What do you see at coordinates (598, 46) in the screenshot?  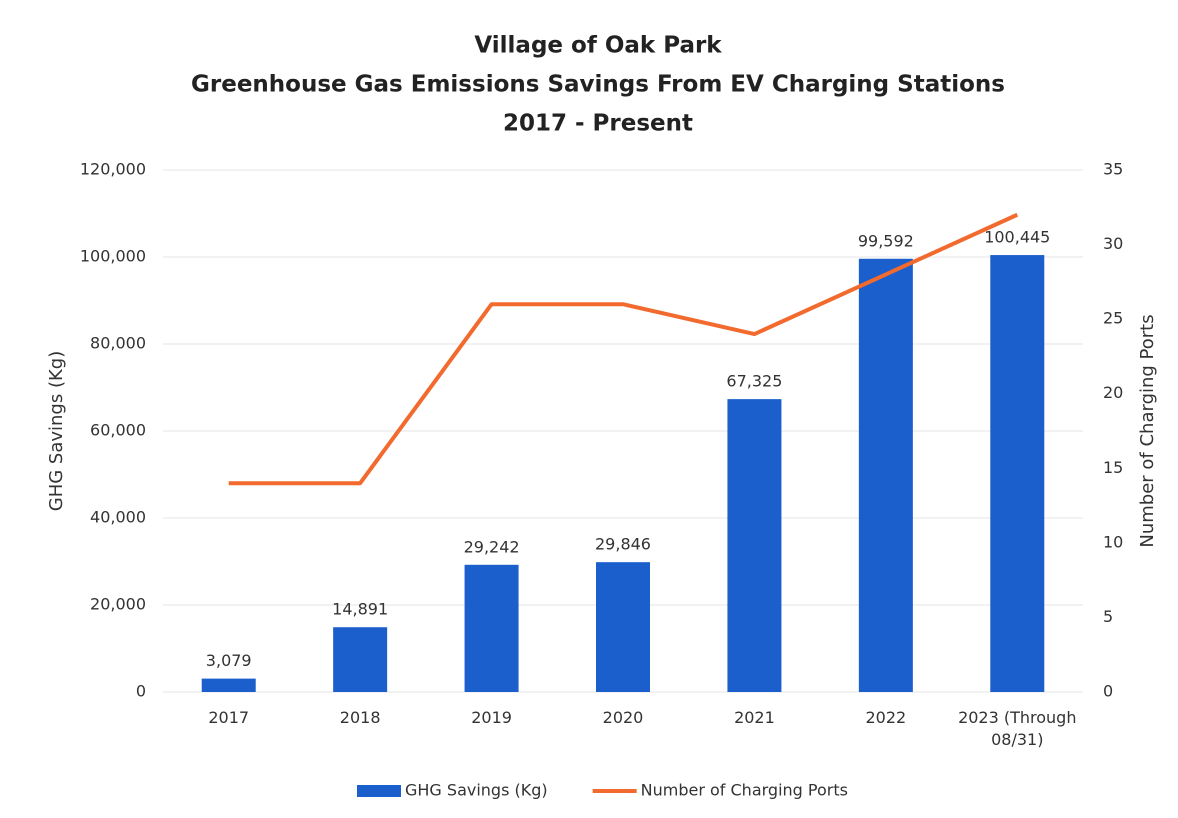 I see `chart-title: Village of Oak Park` at bounding box center [598, 46].